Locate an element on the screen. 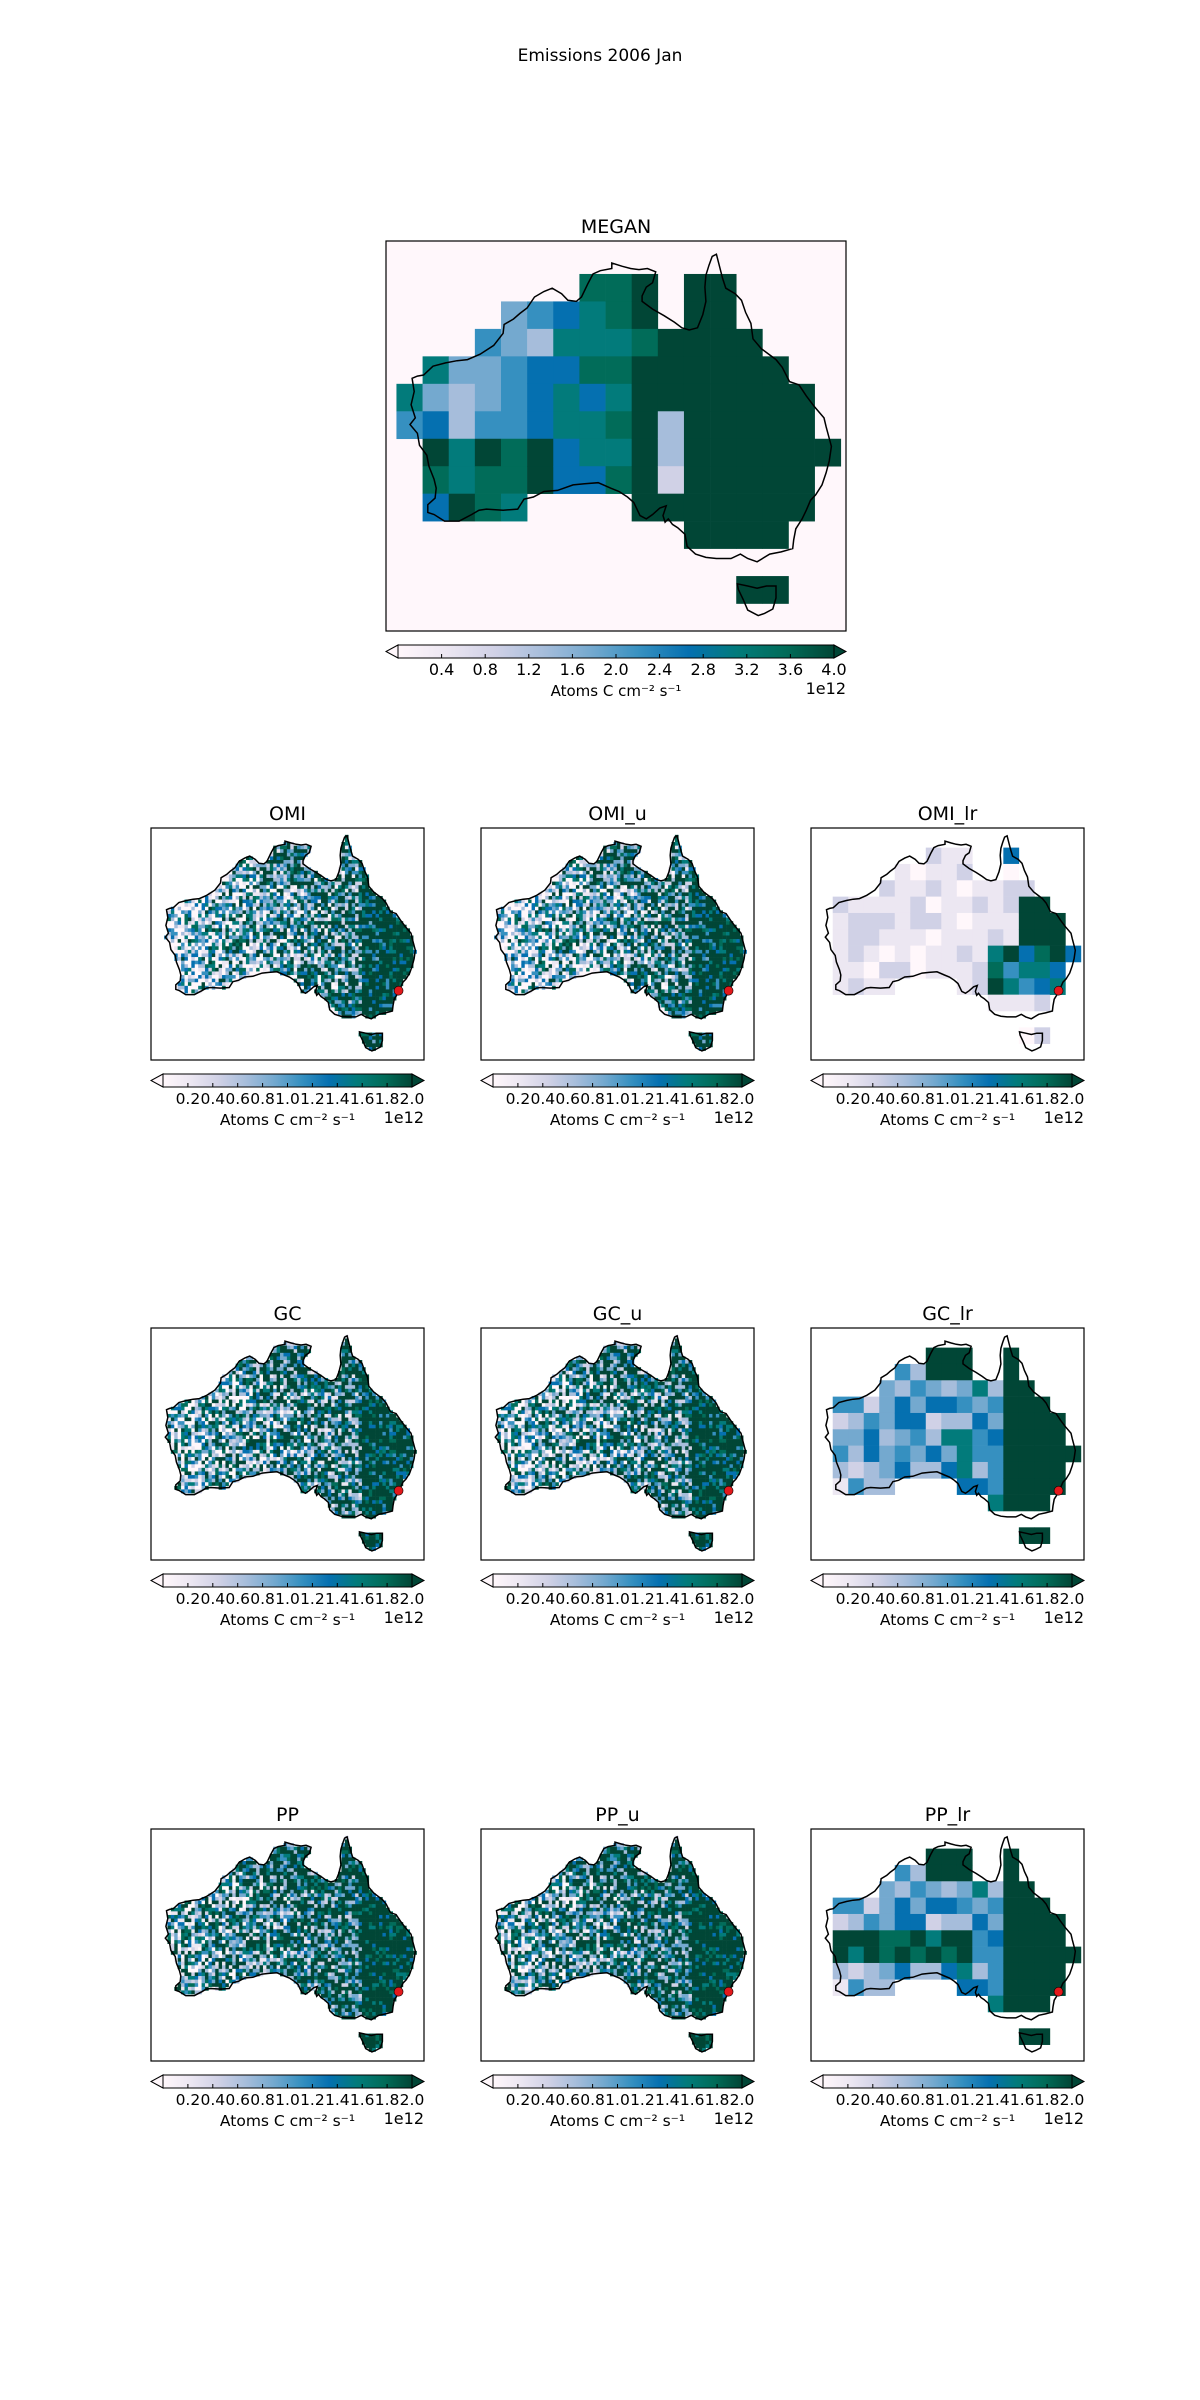 The height and width of the screenshot is (2400, 1200). site-marker is located at coordinates (1058, 990).